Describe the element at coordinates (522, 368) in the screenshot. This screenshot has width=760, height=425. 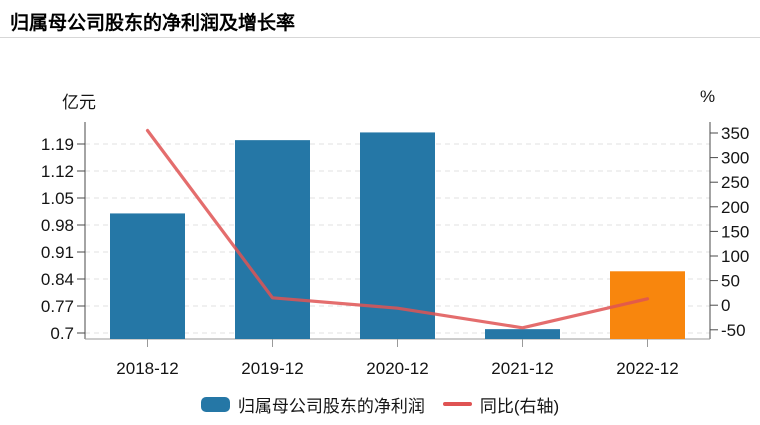
I see `x-axis-label: 2021-12` at that location.